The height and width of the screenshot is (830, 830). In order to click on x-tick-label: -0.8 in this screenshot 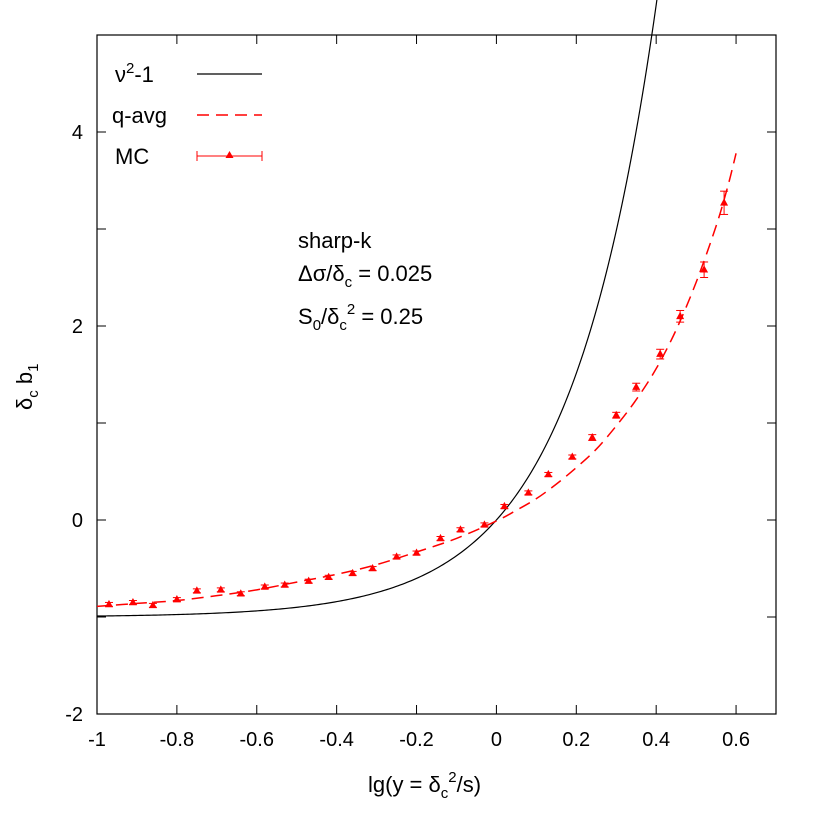, I will do `click(177, 740)`.